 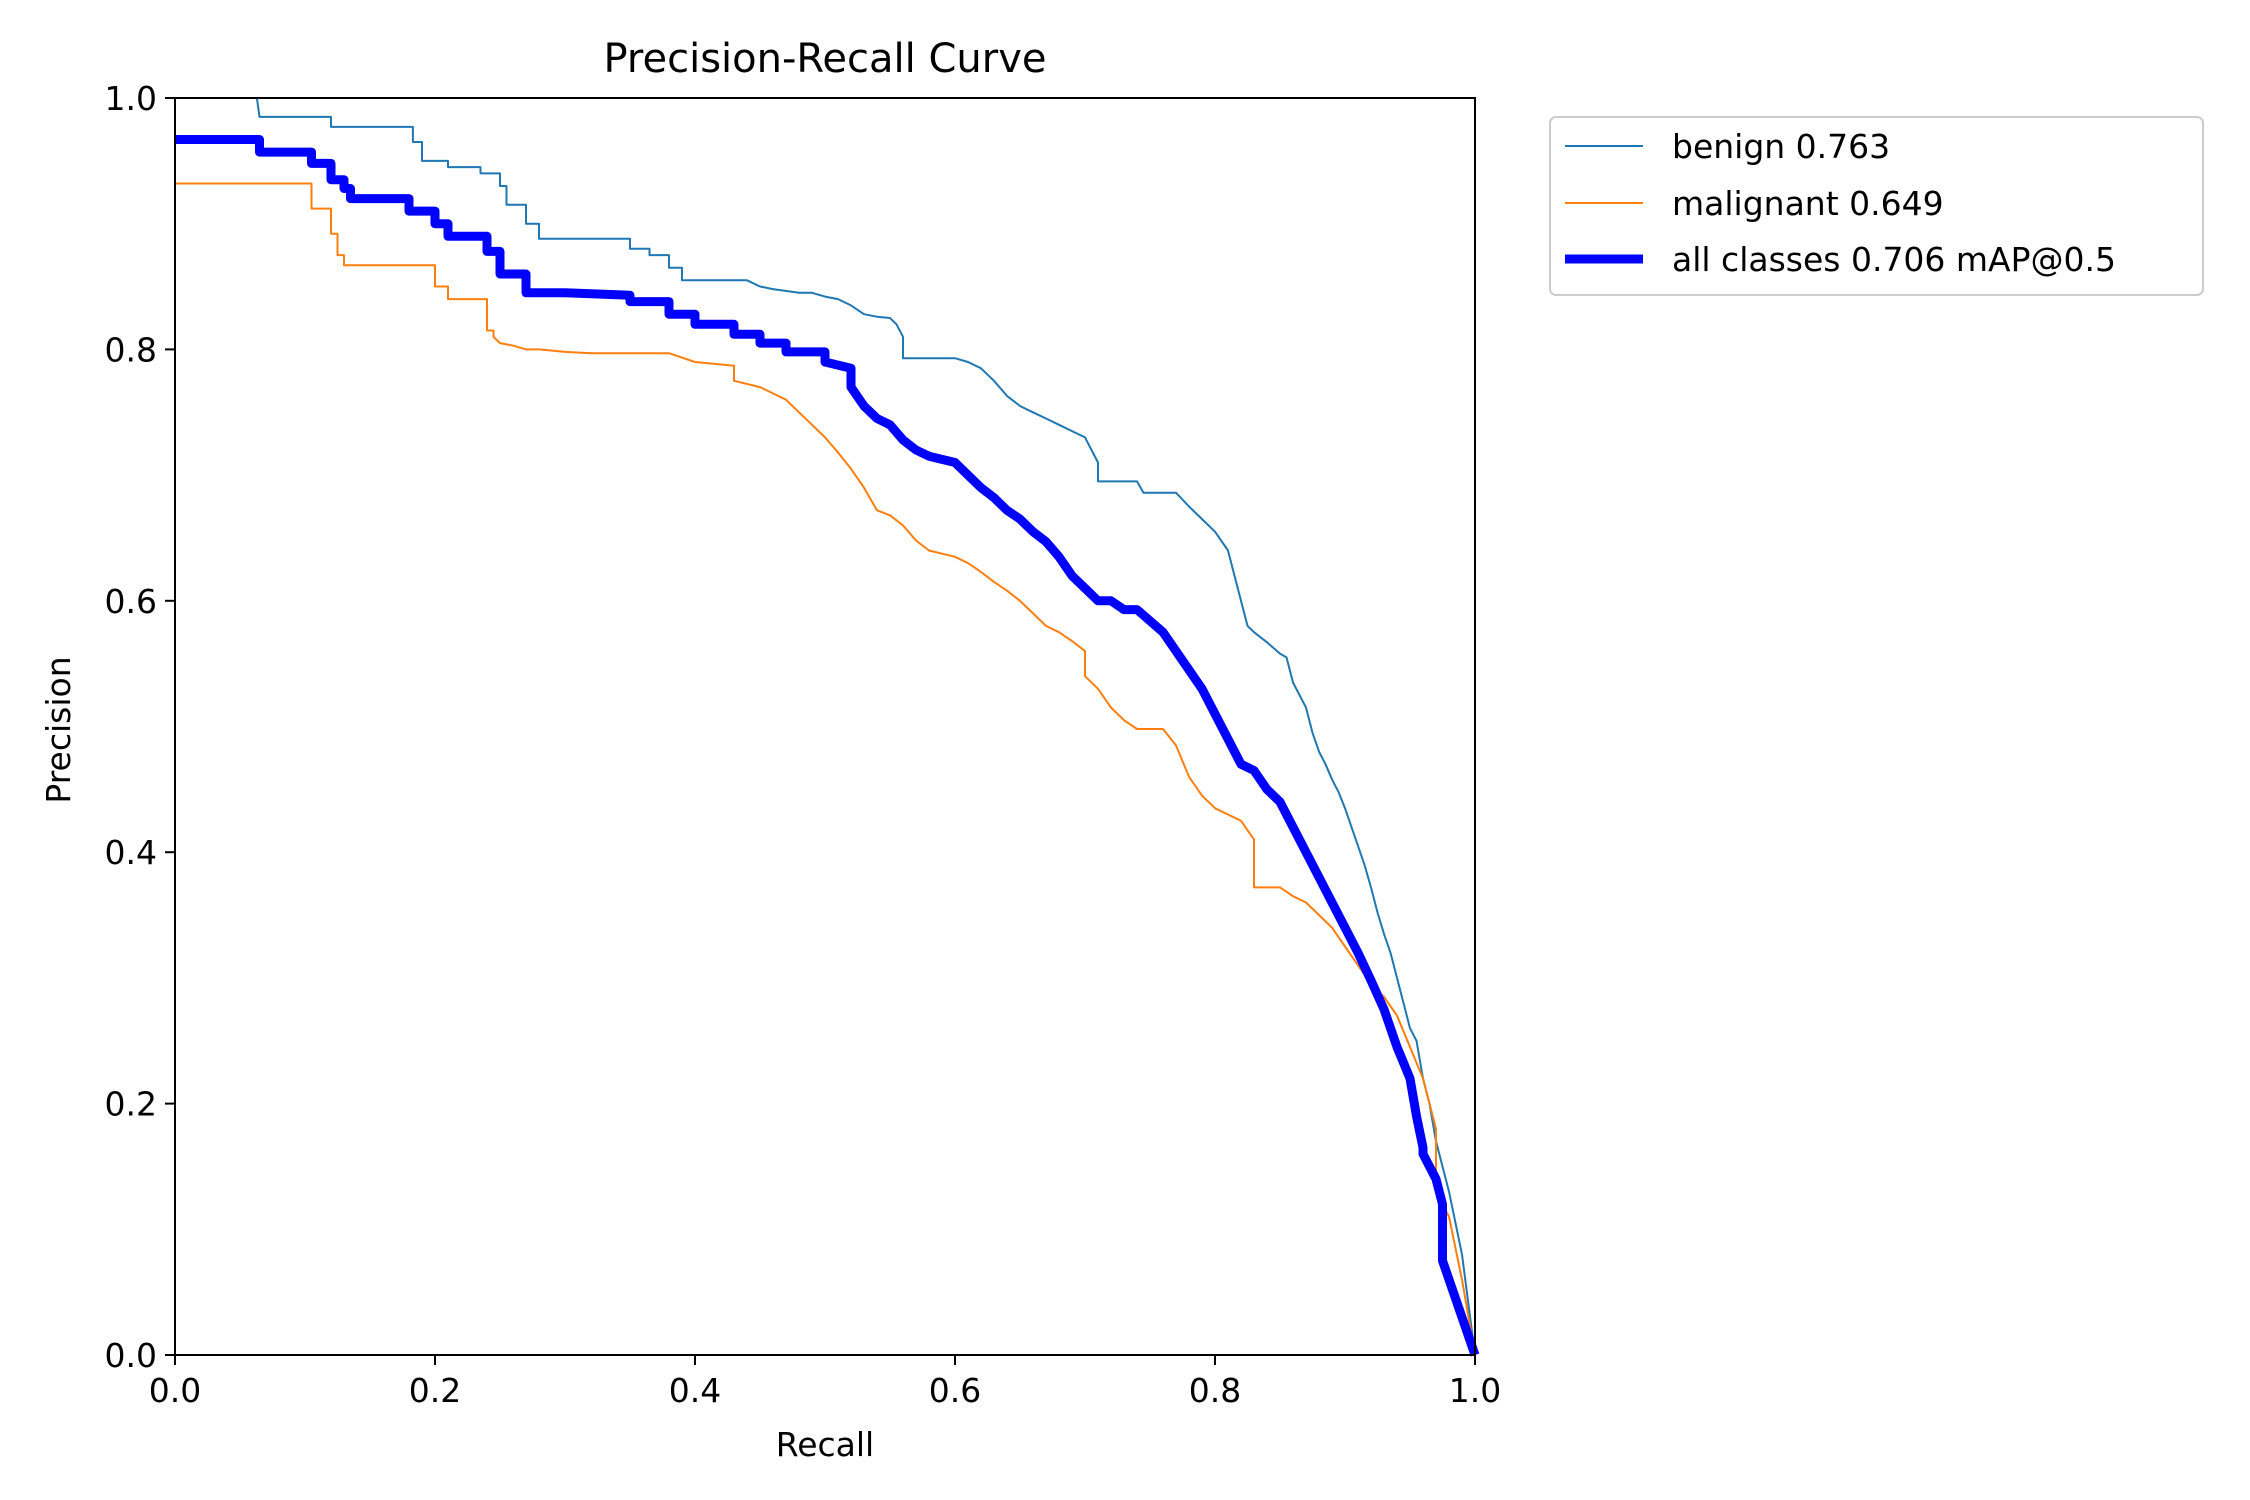 What do you see at coordinates (175, 1390) in the screenshot?
I see `x-tick-label: 0.0` at bounding box center [175, 1390].